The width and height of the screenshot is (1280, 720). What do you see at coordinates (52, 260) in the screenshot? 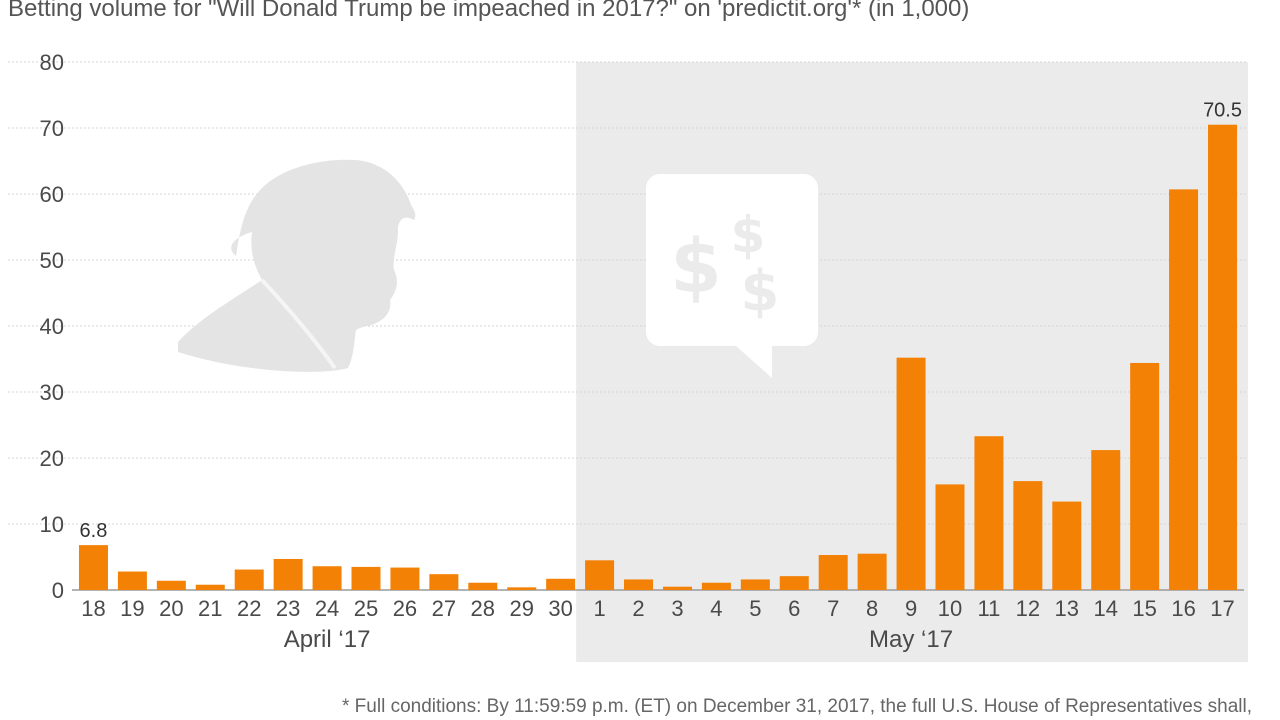
I see `y-tick-label: 50` at bounding box center [52, 260].